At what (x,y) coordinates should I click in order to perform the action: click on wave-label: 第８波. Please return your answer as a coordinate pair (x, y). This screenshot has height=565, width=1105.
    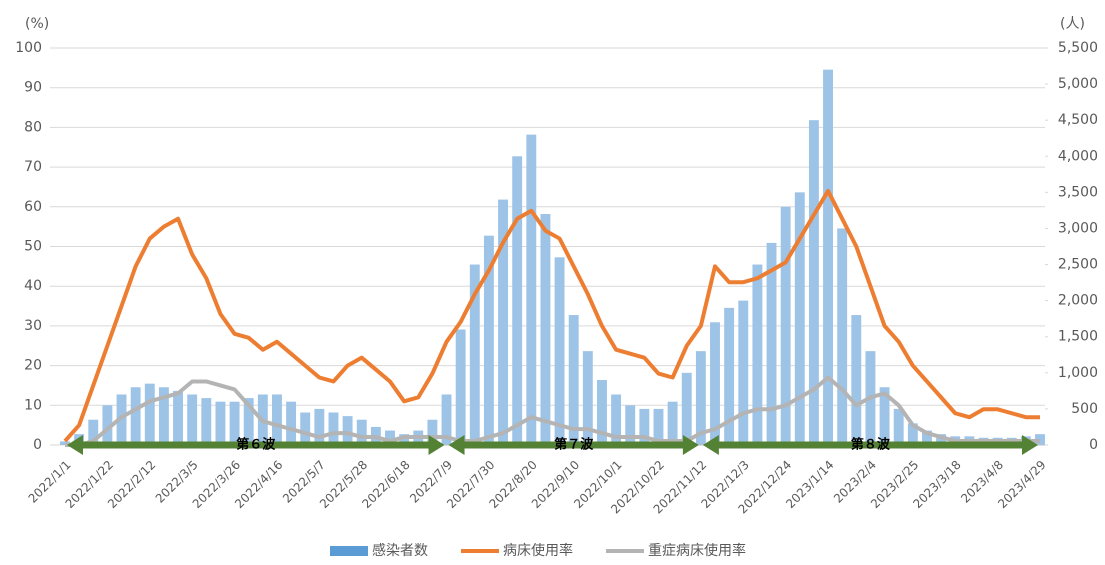
    Looking at the image, I should click on (871, 445).